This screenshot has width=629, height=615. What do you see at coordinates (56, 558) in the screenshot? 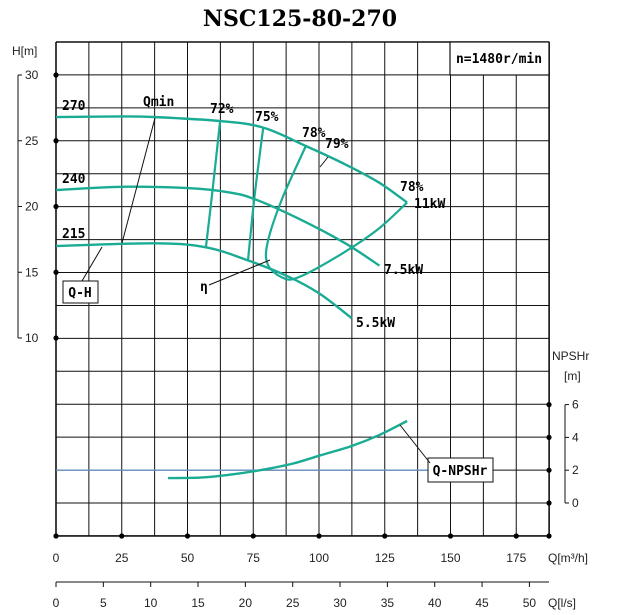
I see `x-tick-label: 0` at bounding box center [56, 558].